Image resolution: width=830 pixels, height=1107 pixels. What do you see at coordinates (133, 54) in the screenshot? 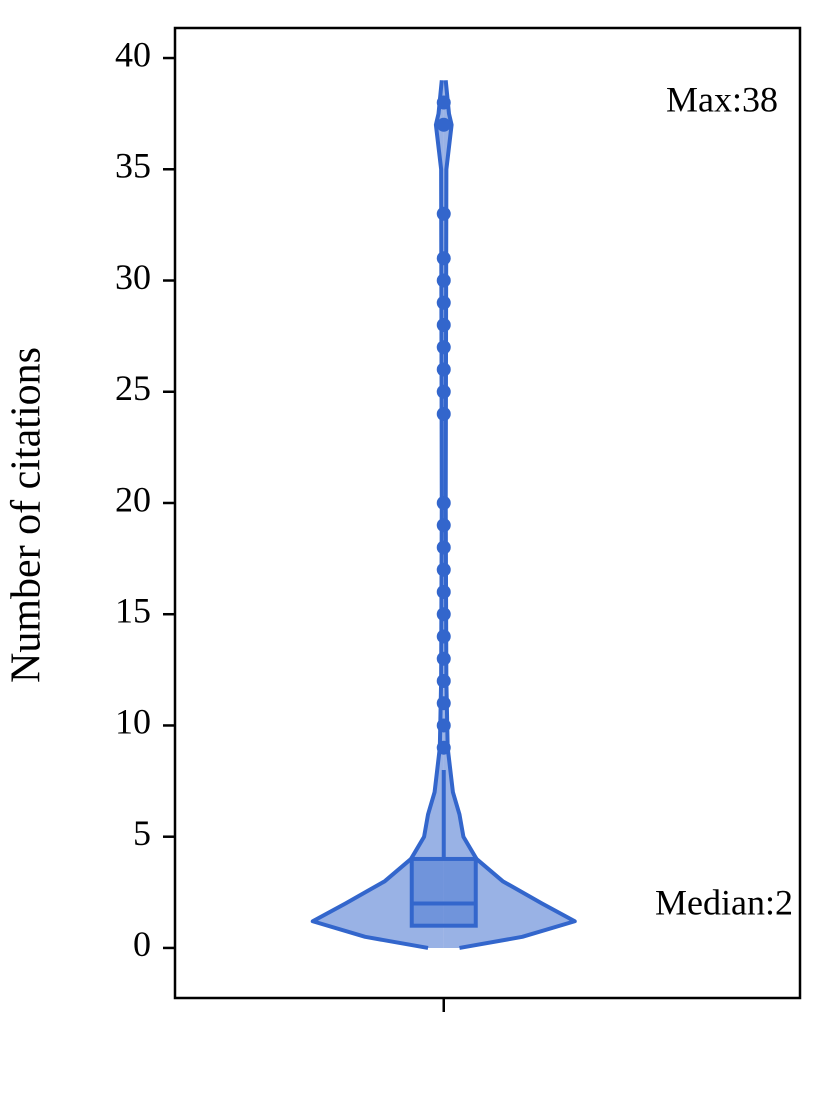
I see `y-tick-label: 40` at bounding box center [133, 54].